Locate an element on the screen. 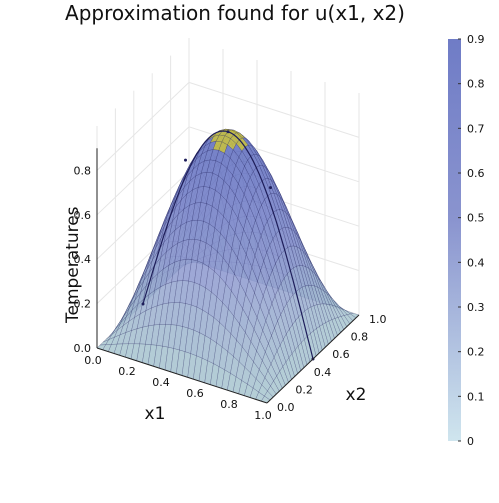 The image size is (499, 503). y-tick-label-4: 0.8 is located at coordinates (360, 337).